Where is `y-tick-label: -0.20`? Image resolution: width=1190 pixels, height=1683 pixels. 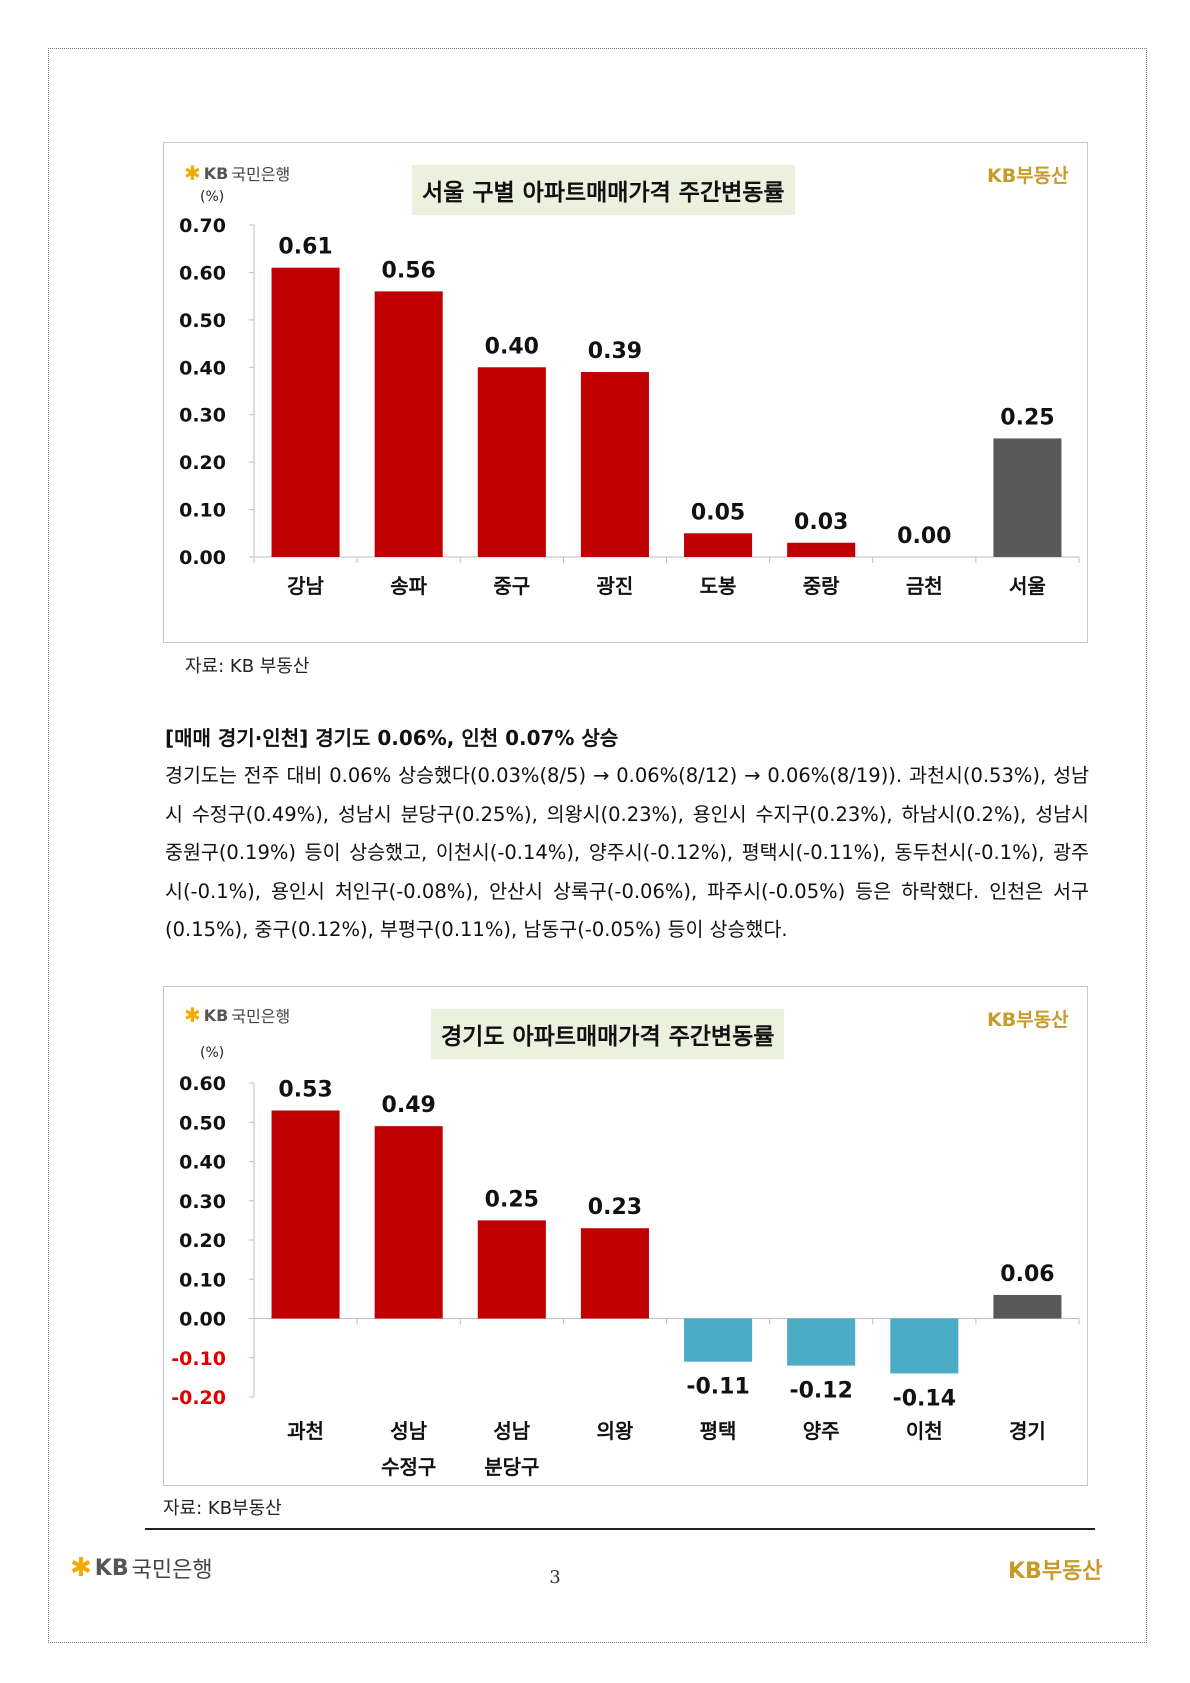
y-tick-label: -0.20 is located at coordinates (198, 1398).